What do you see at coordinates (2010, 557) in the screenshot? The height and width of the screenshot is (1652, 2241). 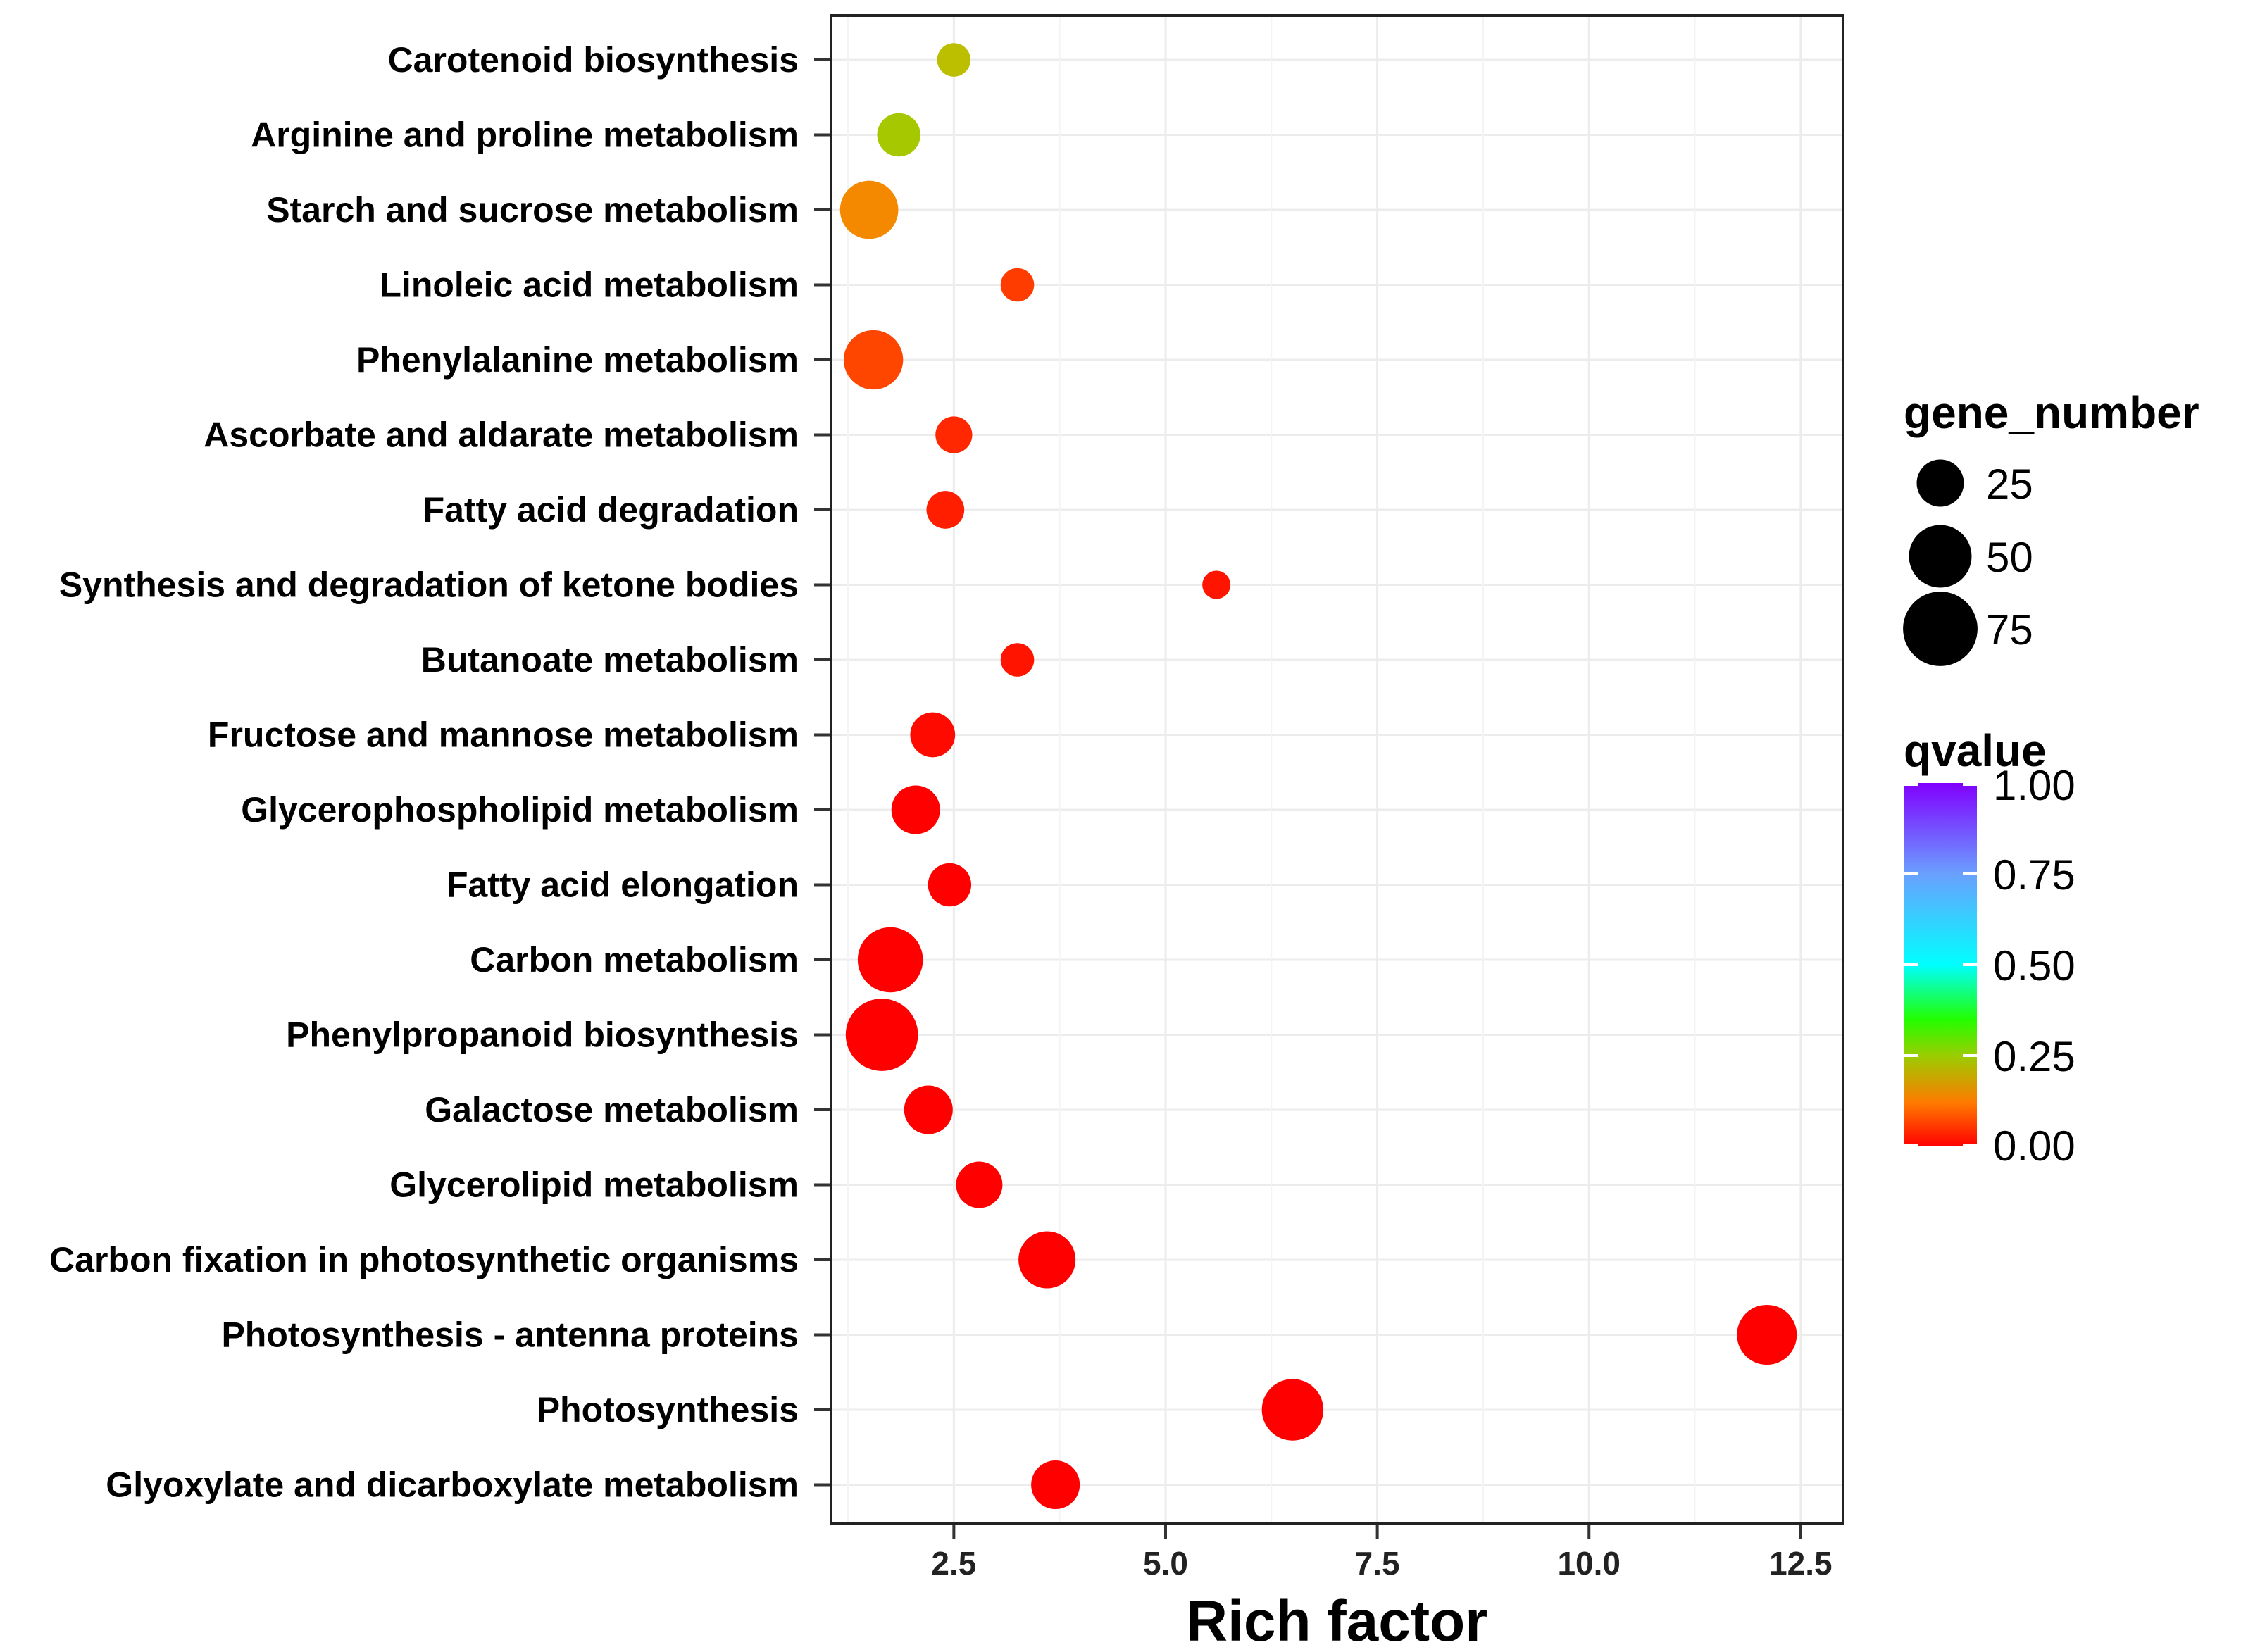 I see `size-legend-label: 50` at bounding box center [2010, 557].